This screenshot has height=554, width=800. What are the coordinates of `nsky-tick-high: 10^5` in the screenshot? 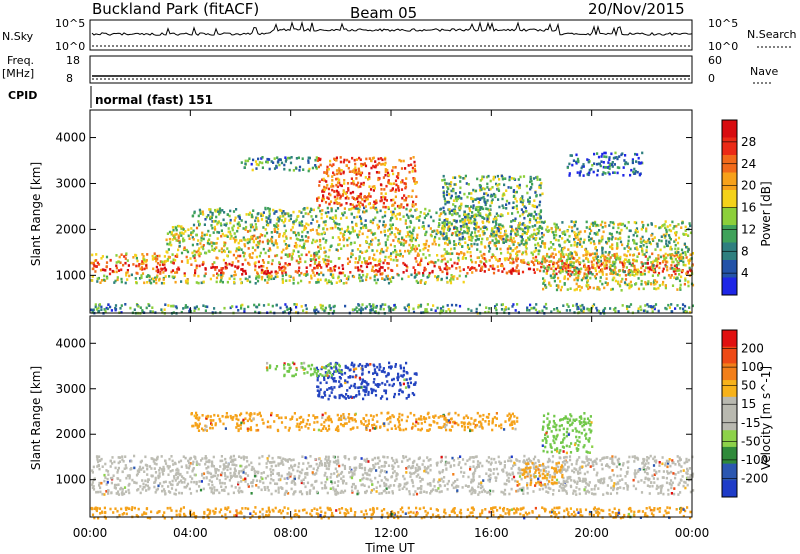 It's located at (70, 23).